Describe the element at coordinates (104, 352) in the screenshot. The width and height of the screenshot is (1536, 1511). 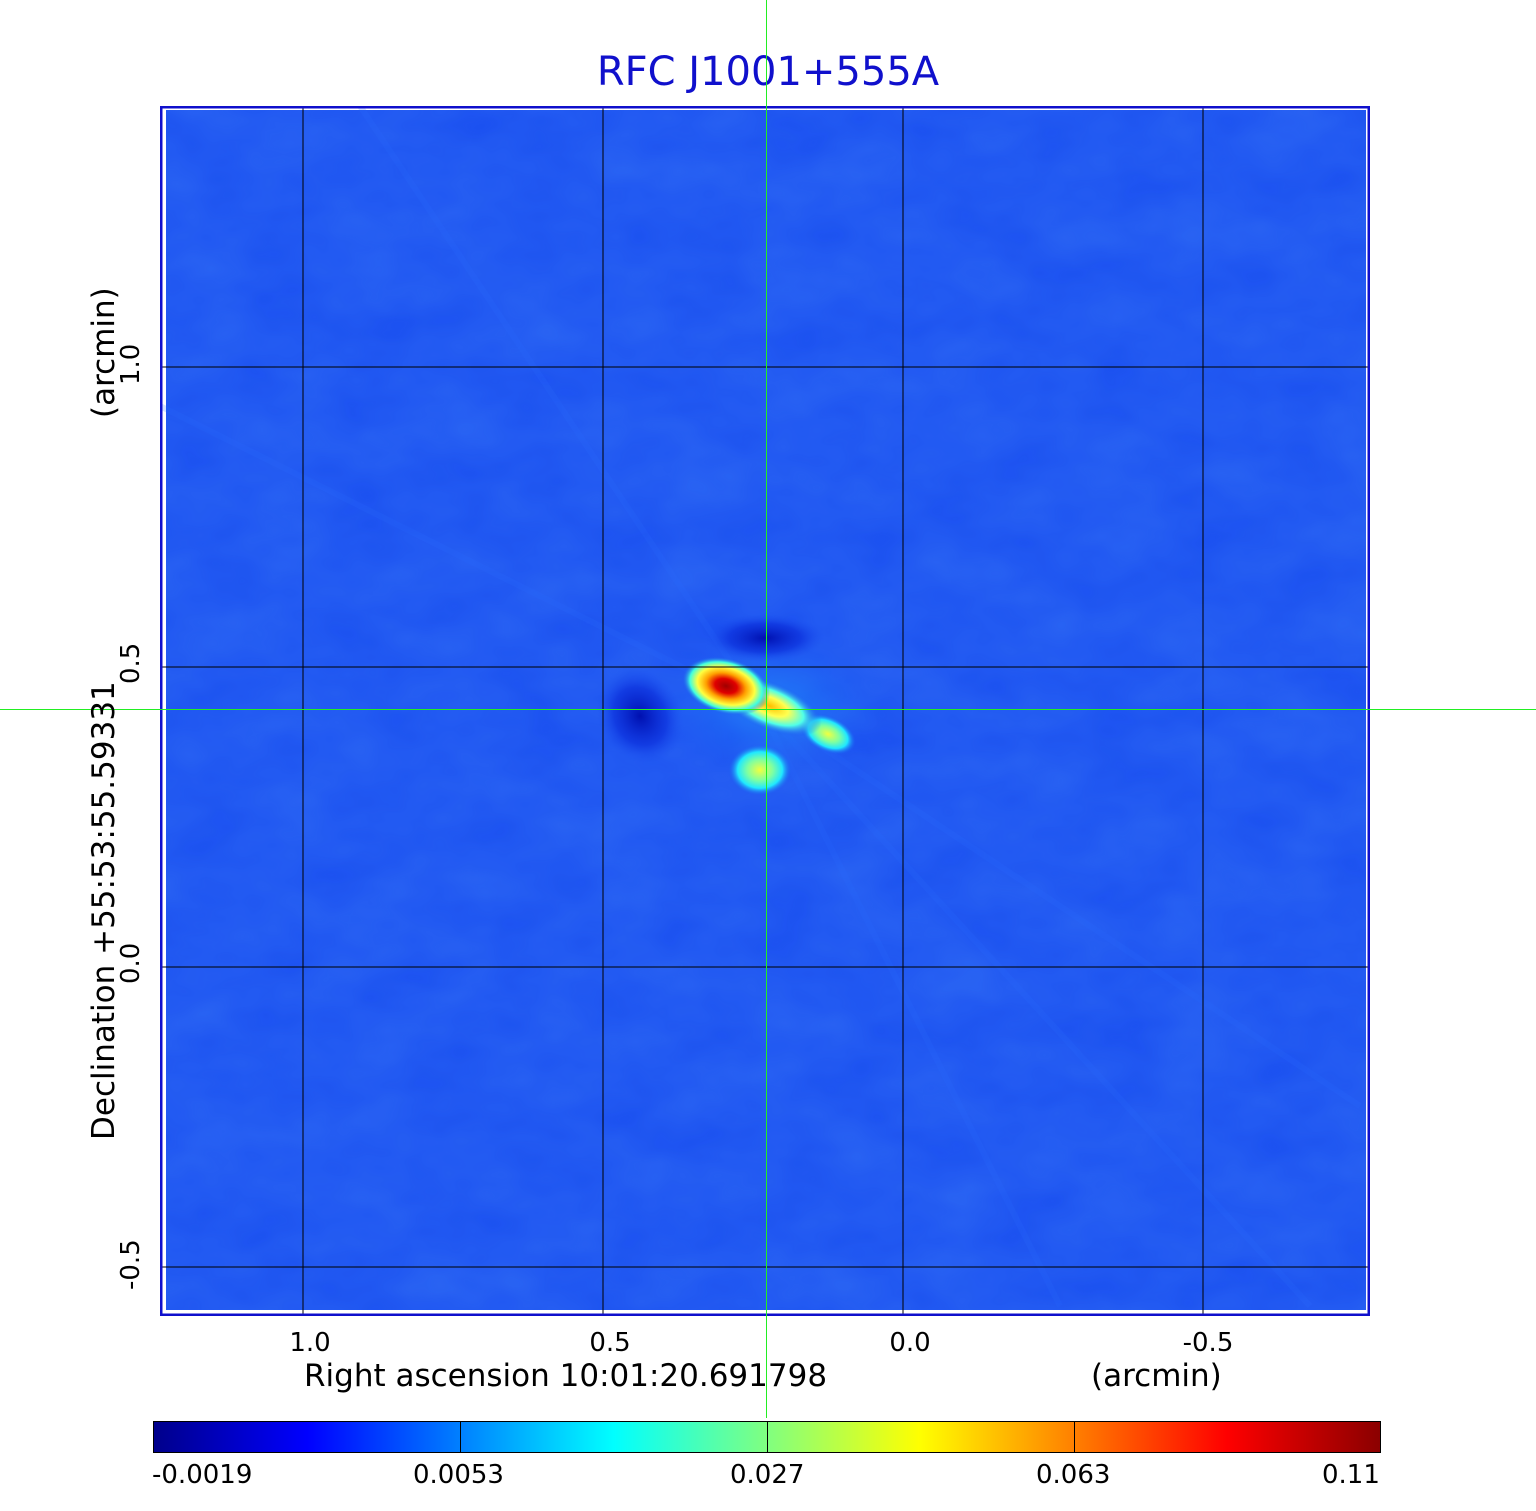
I see `y-axis-unit: (arcmin)` at that location.